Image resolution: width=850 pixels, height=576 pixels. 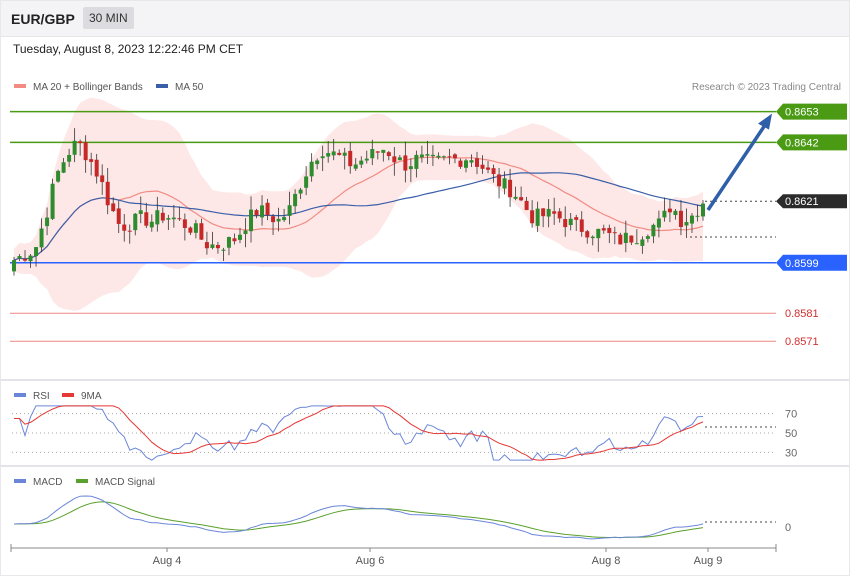 What do you see at coordinates (47, 482) in the screenshot?
I see `macd-legend-label: MACD` at bounding box center [47, 482].